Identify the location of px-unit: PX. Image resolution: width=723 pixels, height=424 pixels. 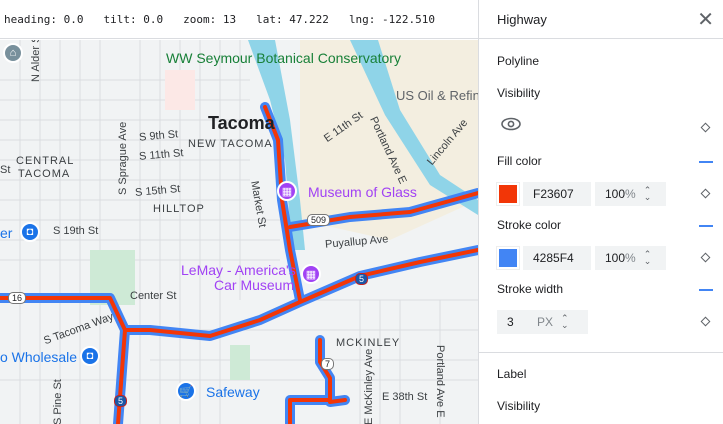
(545, 322).